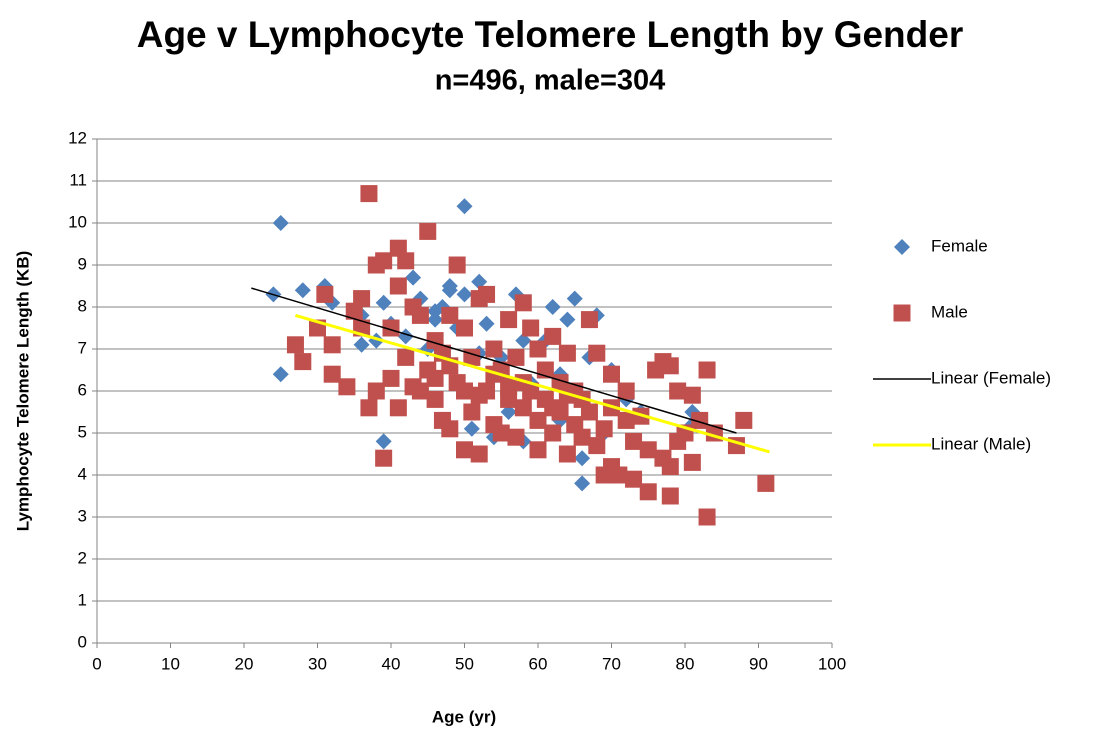  I want to click on x-tick-label: 70, so click(611, 663).